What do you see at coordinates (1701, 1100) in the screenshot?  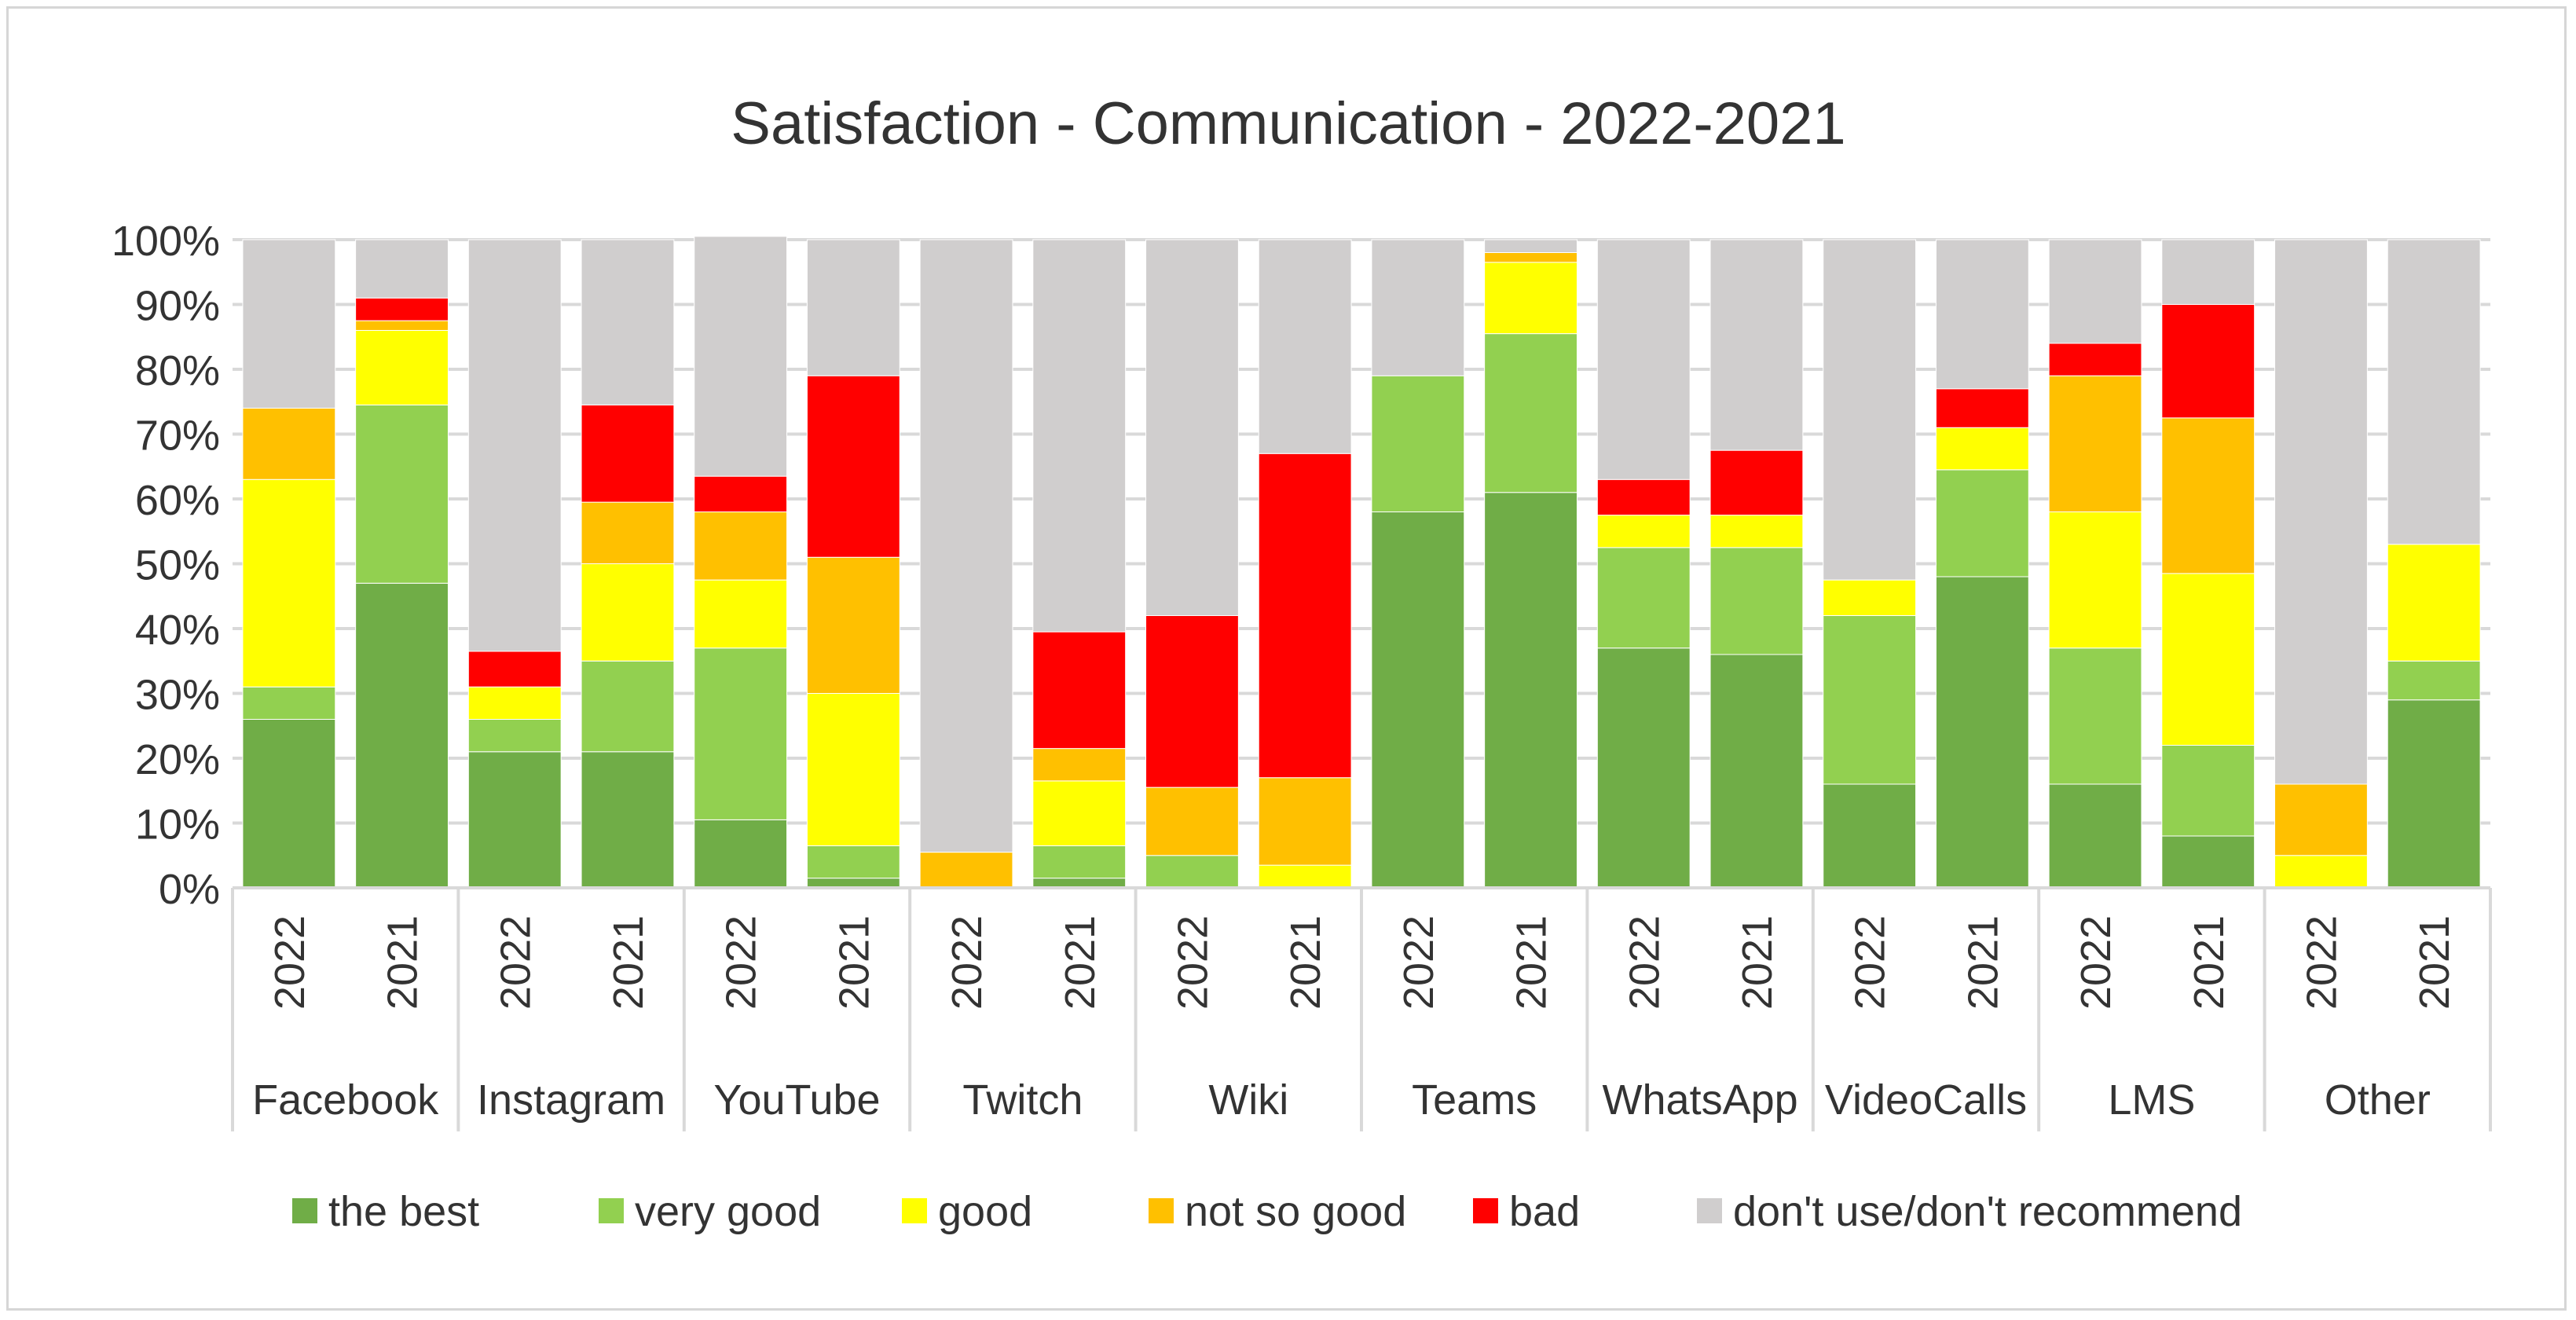 I see `group-label: WhatsApp` at bounding box center [1701, 1100].